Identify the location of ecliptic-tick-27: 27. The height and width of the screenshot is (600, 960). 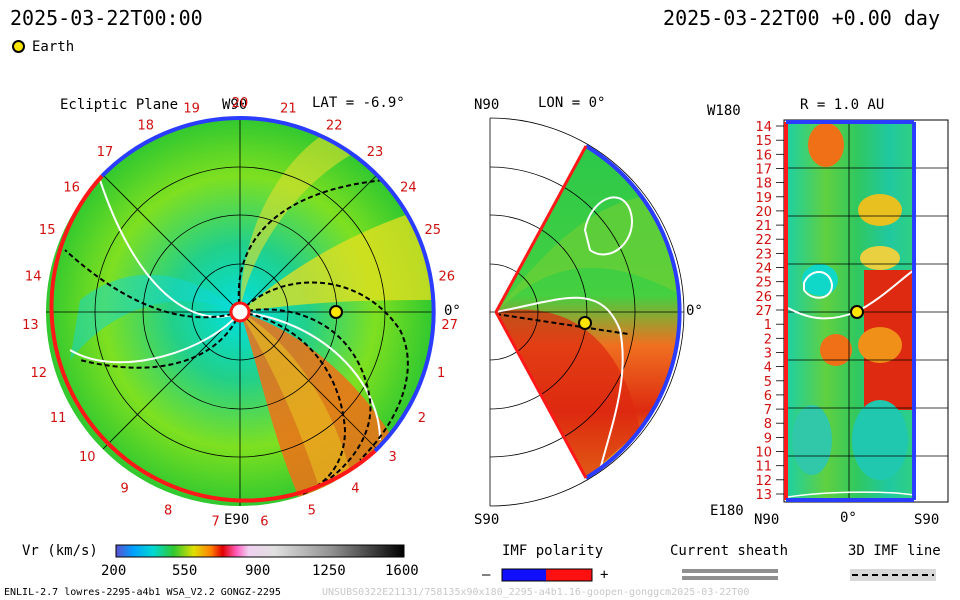
(449, 325).